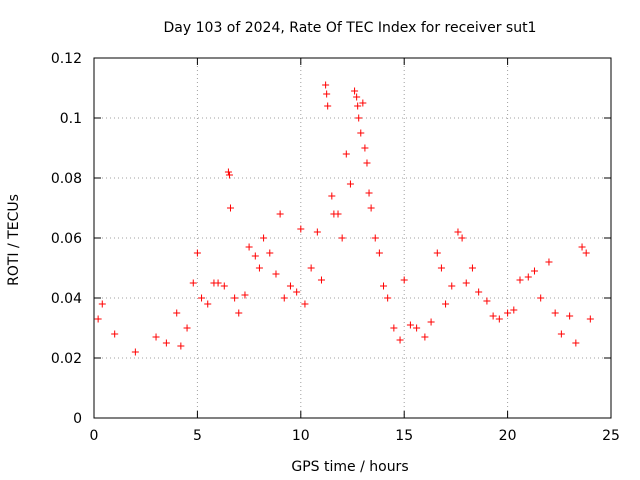  What do you see at coordinates (404, 436) in the screenshot?
I see `x-tick-label: 15` at bounding box center [404, 436].